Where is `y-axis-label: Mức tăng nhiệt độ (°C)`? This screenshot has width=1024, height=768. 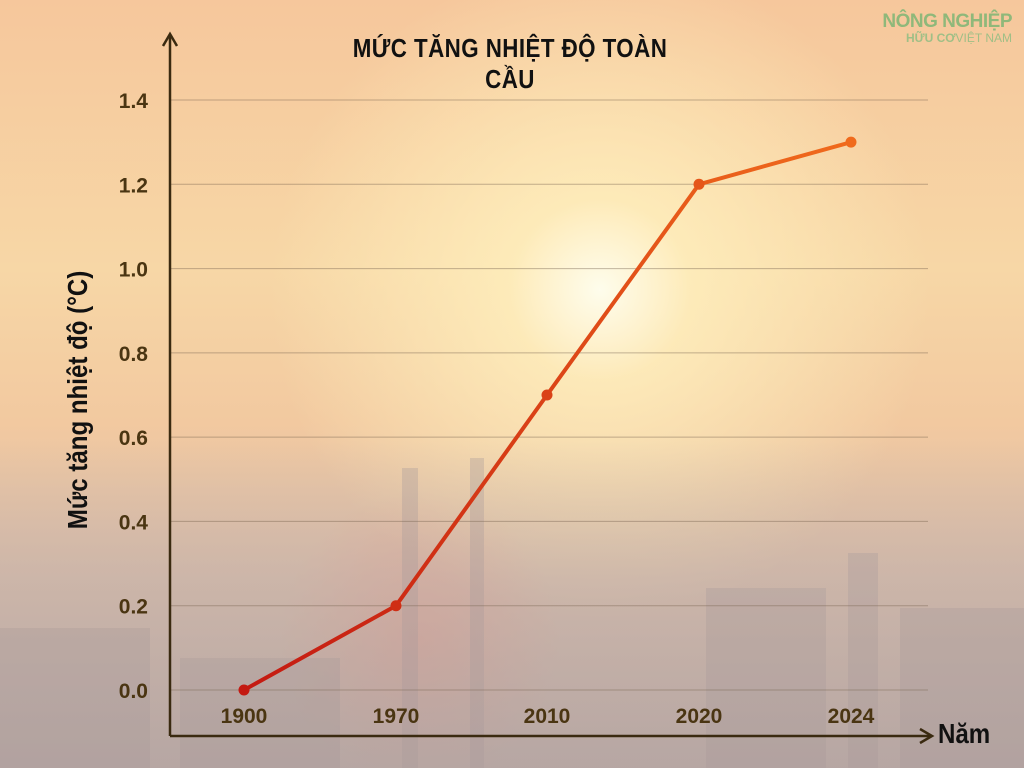 y-axis-label: Mức tăng nhiệt độ (°C) is located at coordinates (77, 400).